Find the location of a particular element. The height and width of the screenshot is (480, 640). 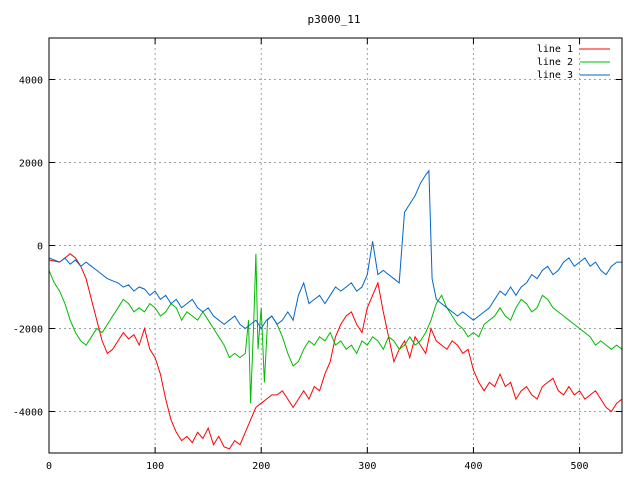

x-tick-label: 0 is located at coordinates (49, 466).